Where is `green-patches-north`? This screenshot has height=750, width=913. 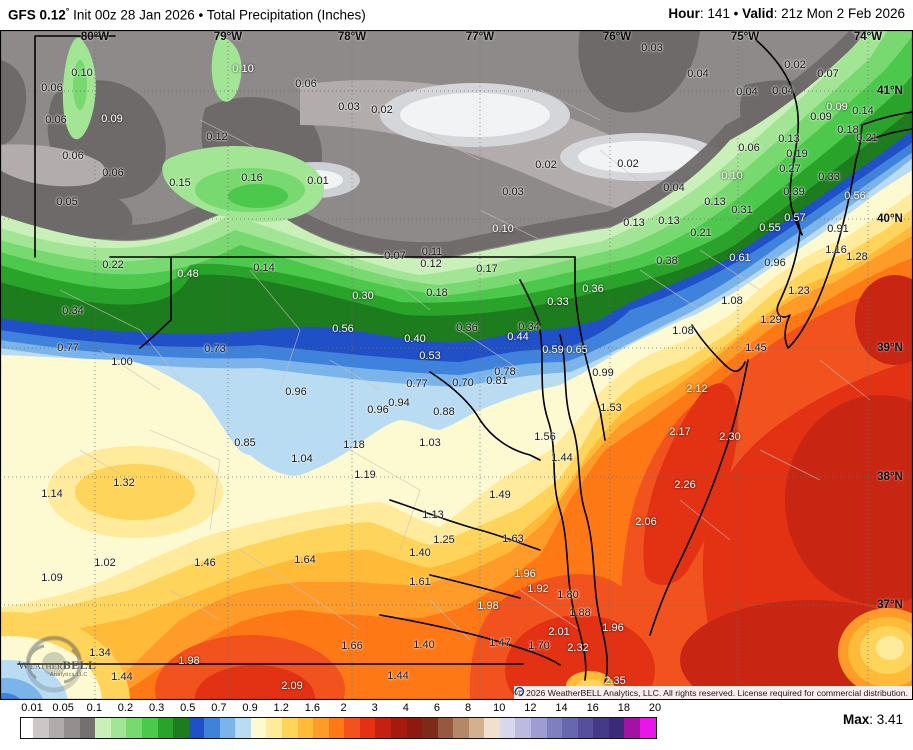 green-patches-north is located at coordinates (193, 128).